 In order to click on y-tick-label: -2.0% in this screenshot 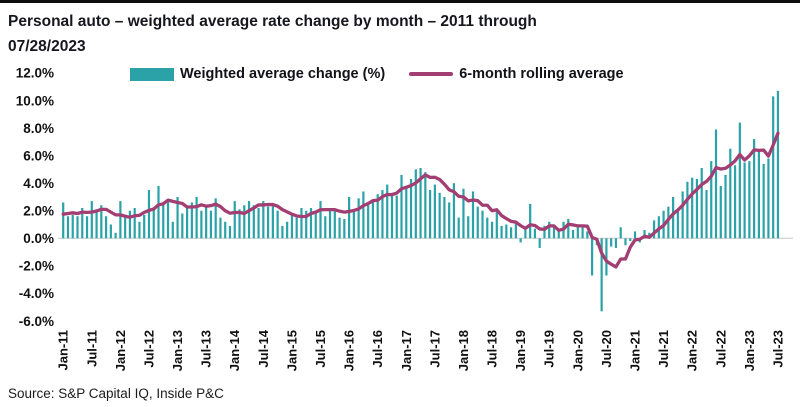, I will do `click(36, 266)`.